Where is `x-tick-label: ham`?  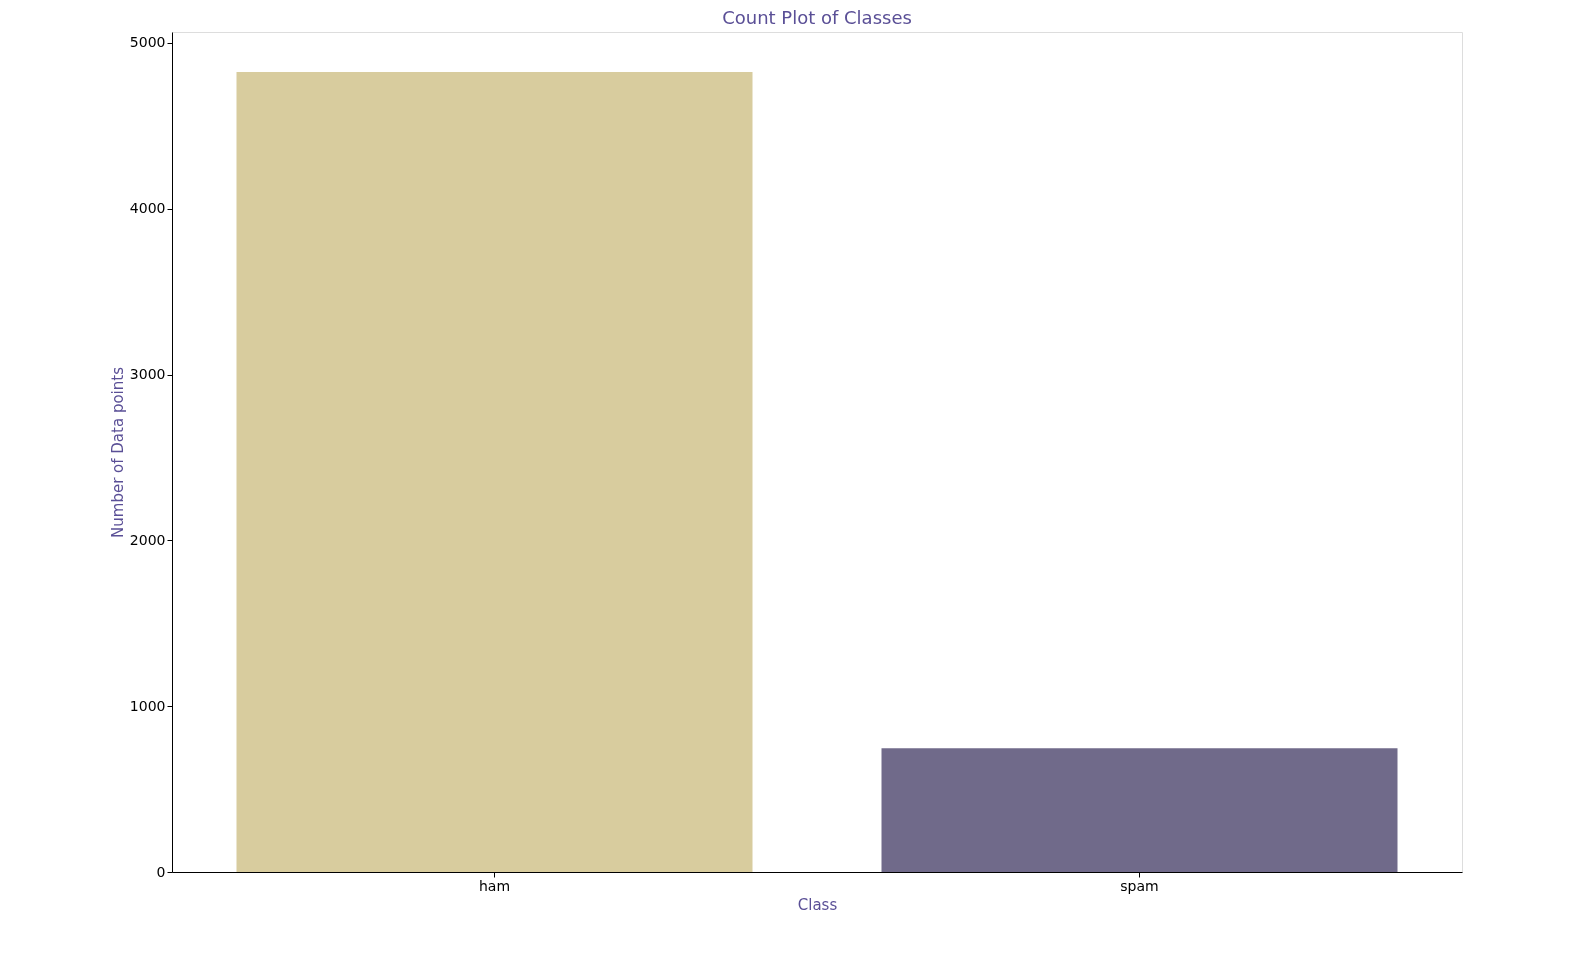
x-tick-label: ham is located at coordinates (494, 885).